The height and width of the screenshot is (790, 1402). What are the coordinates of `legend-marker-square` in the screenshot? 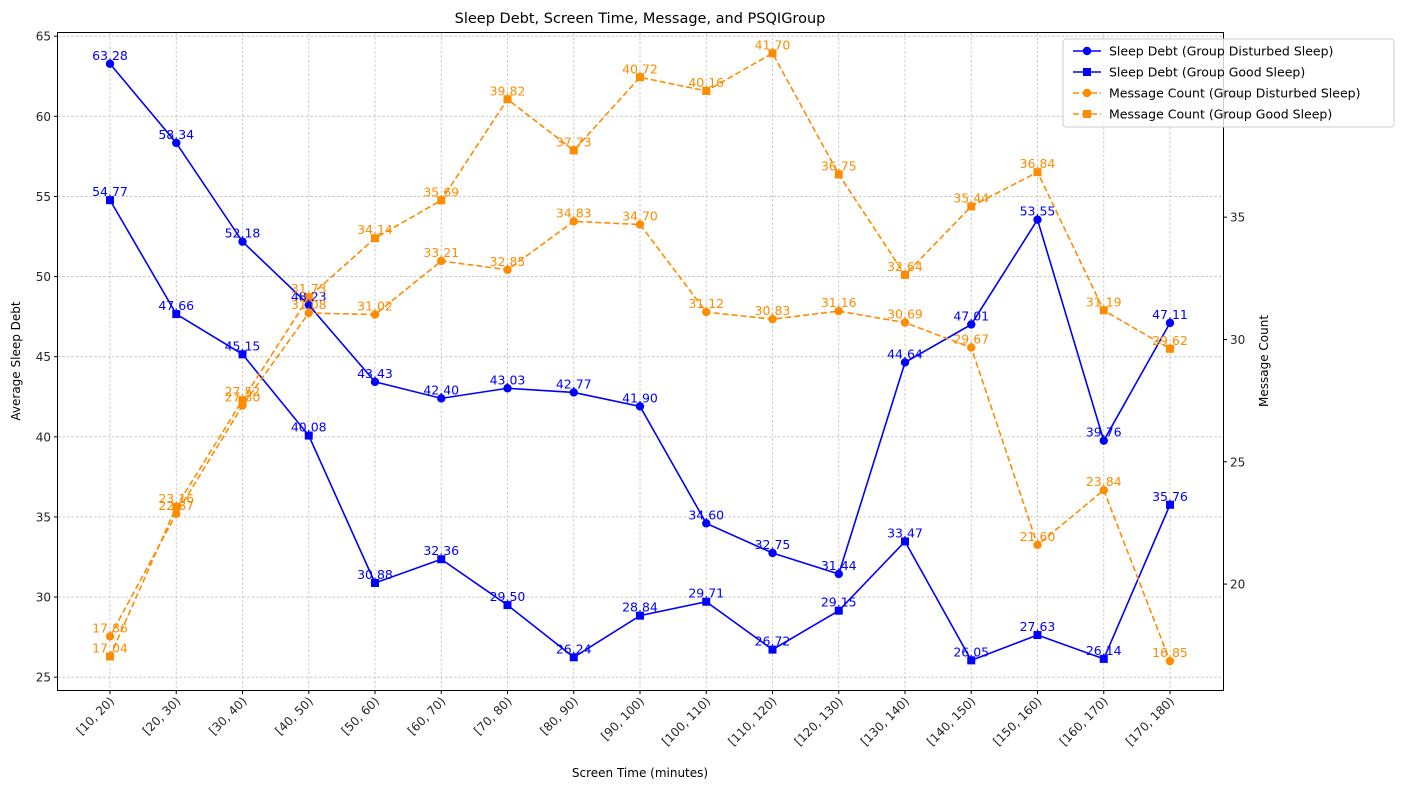 It's located at (1087, 72).